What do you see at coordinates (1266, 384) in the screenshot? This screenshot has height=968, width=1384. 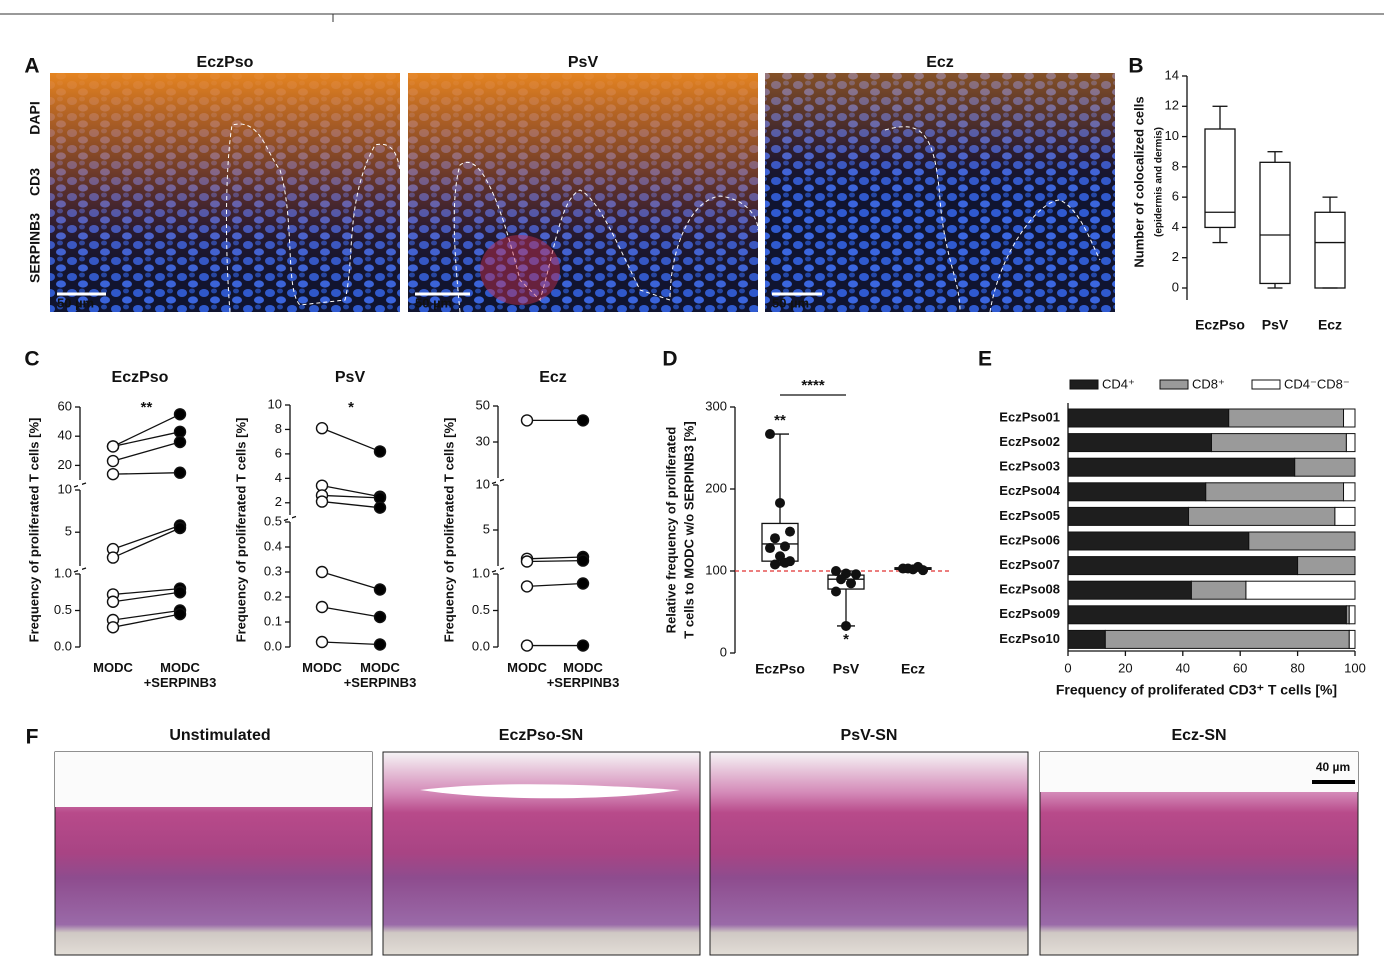 I see `legend-swatch` at bounding box center [1266, 384].